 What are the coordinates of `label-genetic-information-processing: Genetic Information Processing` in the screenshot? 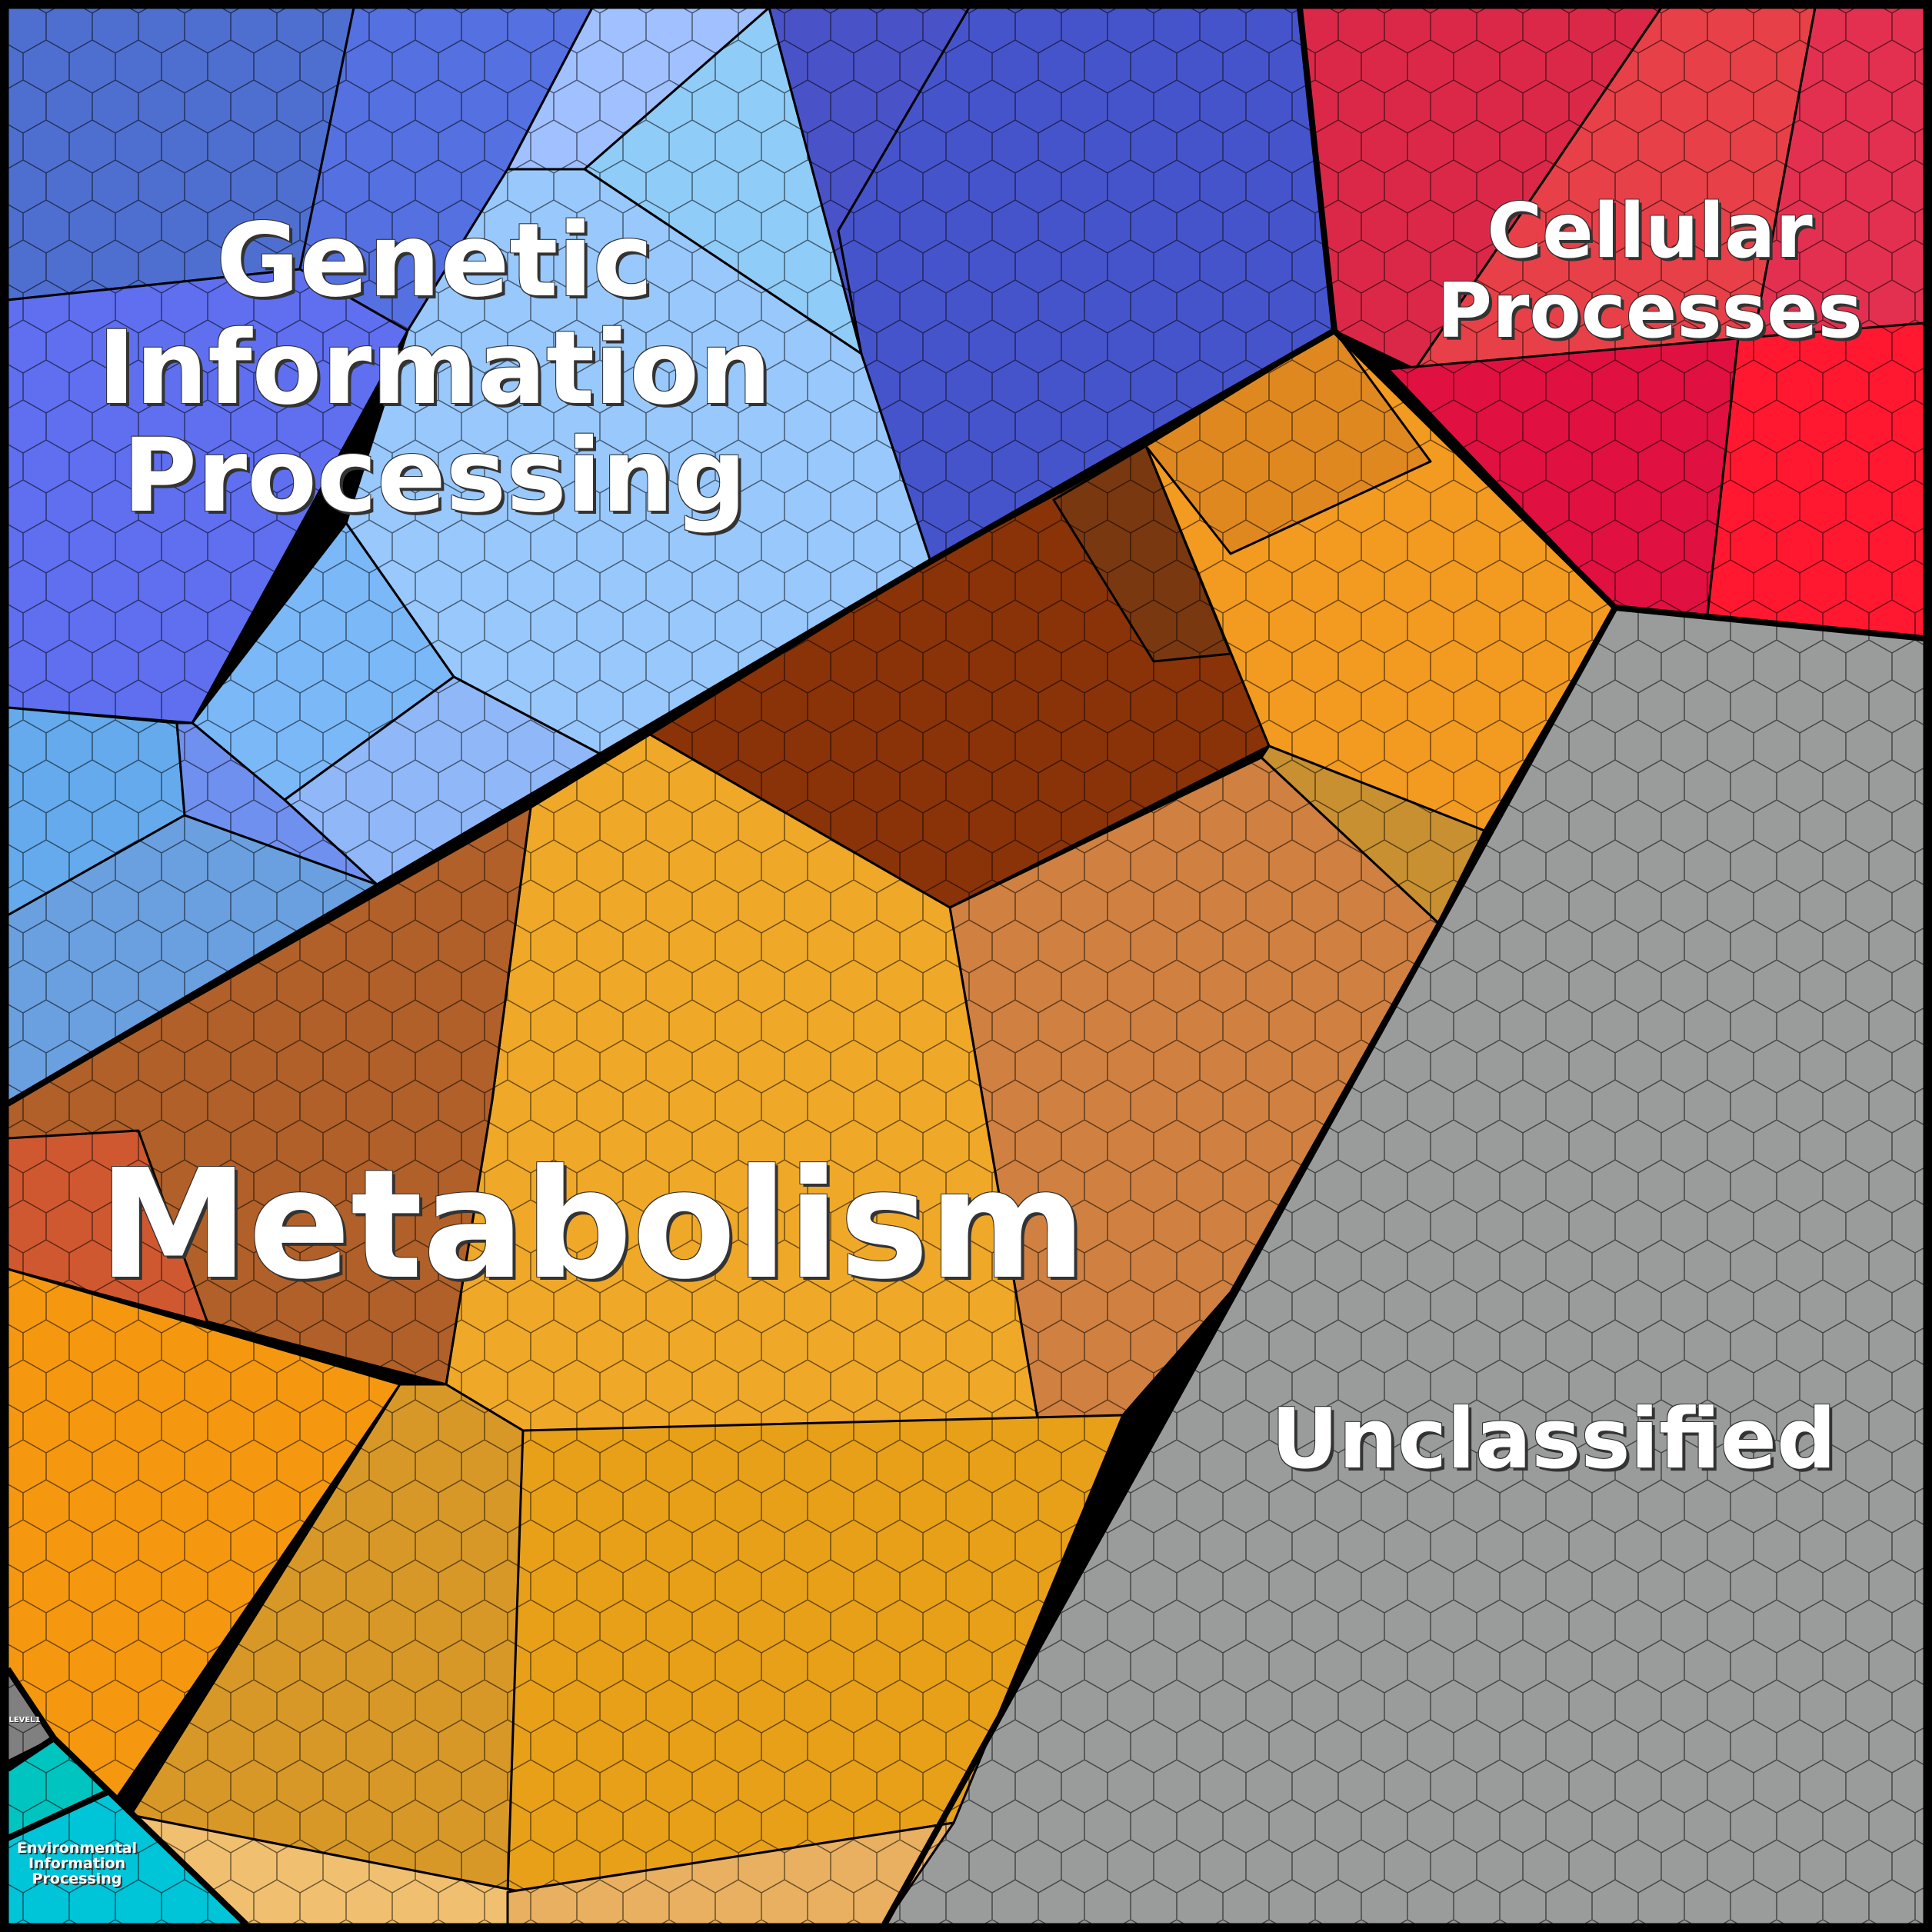 It's located at (434, 368).